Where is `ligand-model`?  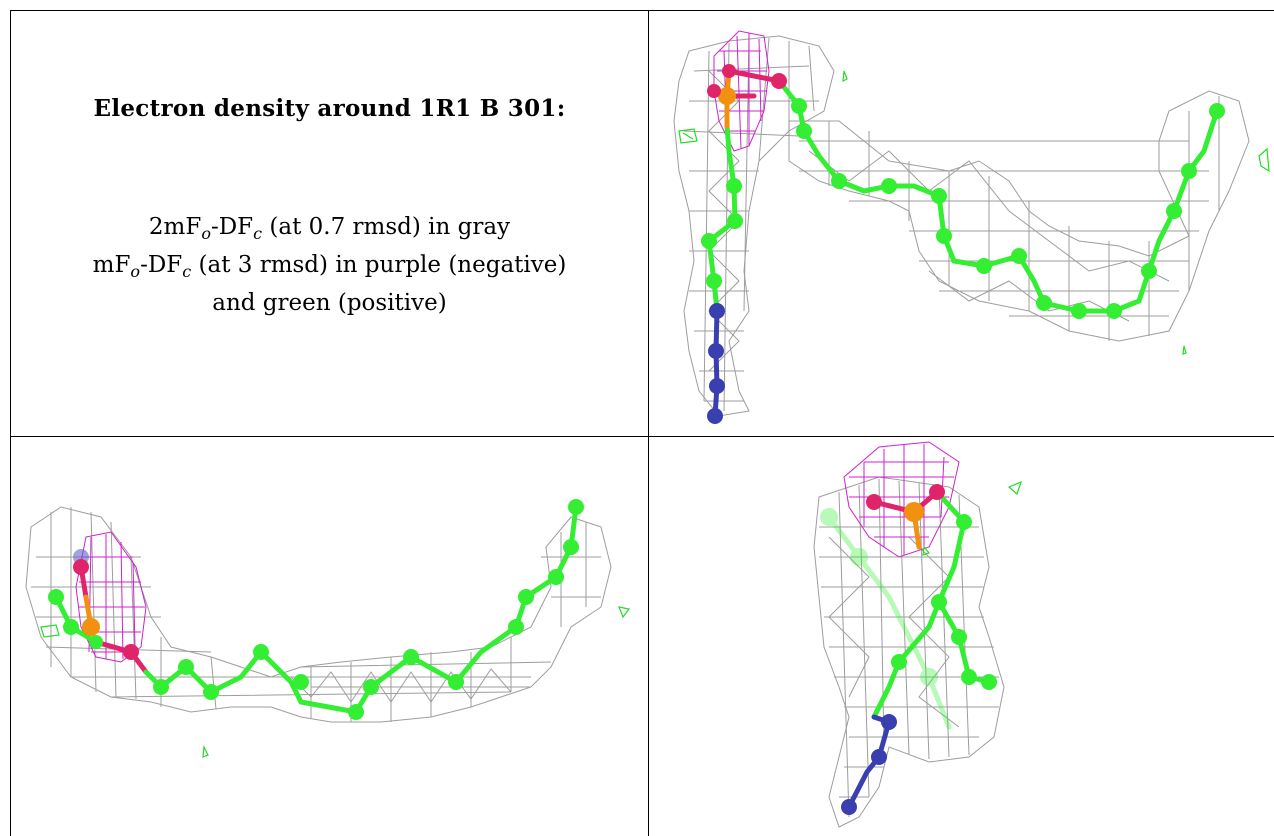
ligand-model is located at coordinates (886, 619).